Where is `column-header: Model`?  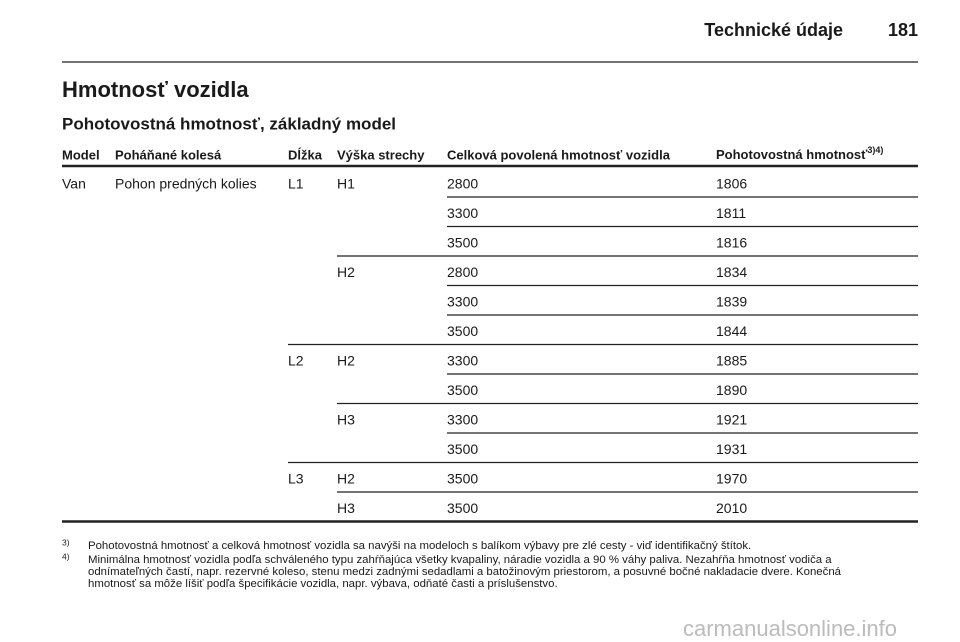 column-header: Model is located at coordinates (81, 154).